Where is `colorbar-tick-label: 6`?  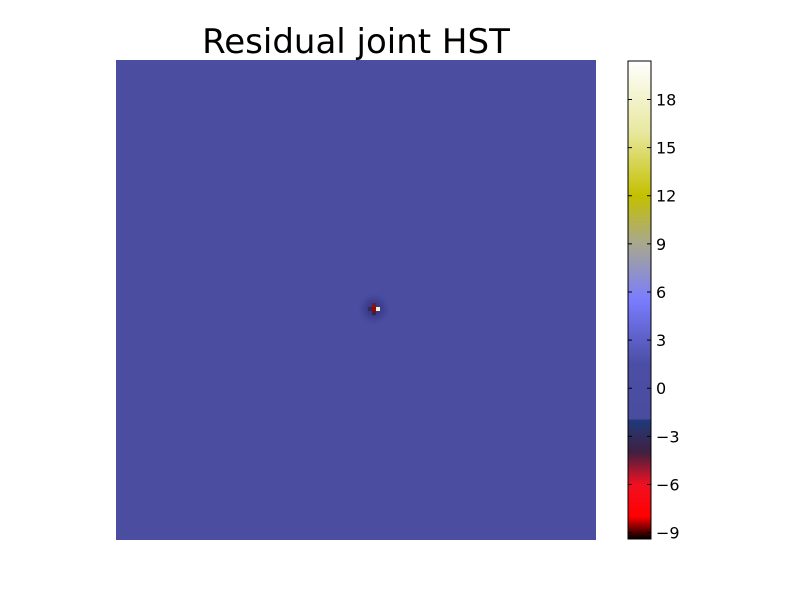
colorbar-tick-label: 6 is located at coordinates (661, 292).